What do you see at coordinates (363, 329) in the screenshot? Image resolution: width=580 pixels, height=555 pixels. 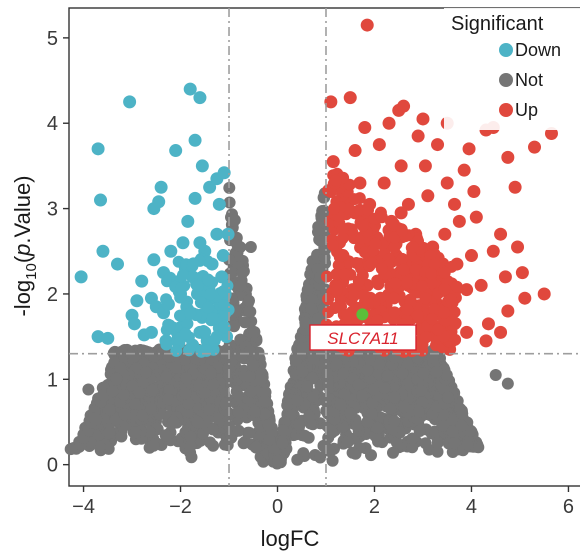 I see `highlight-annotation: SLC7A11` at bounding box center [363, 329].